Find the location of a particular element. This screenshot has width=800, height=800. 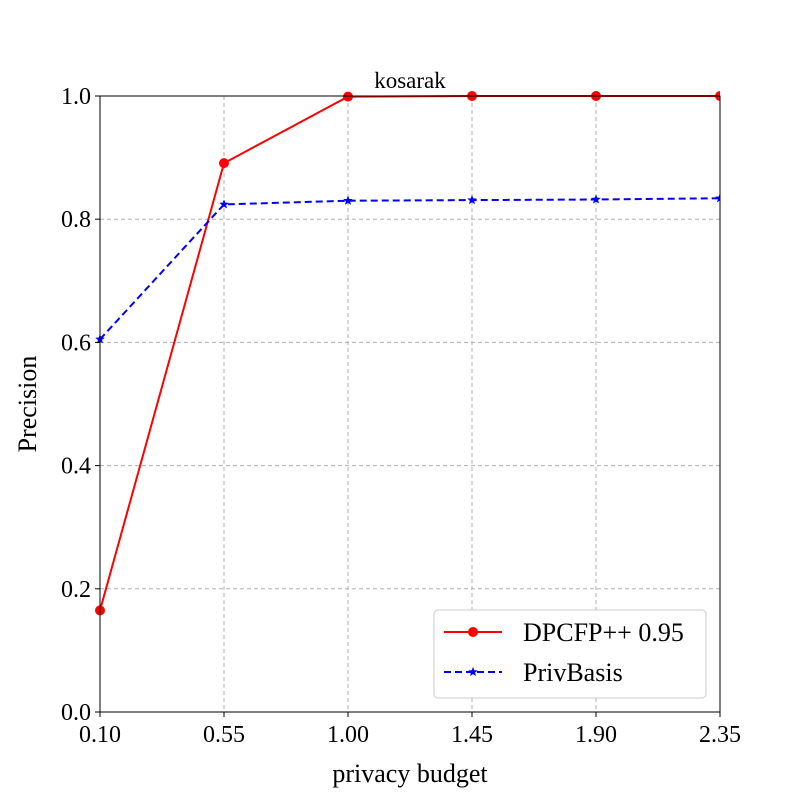

x-tick-label: 2.35 is located at coordinates (720, 735).